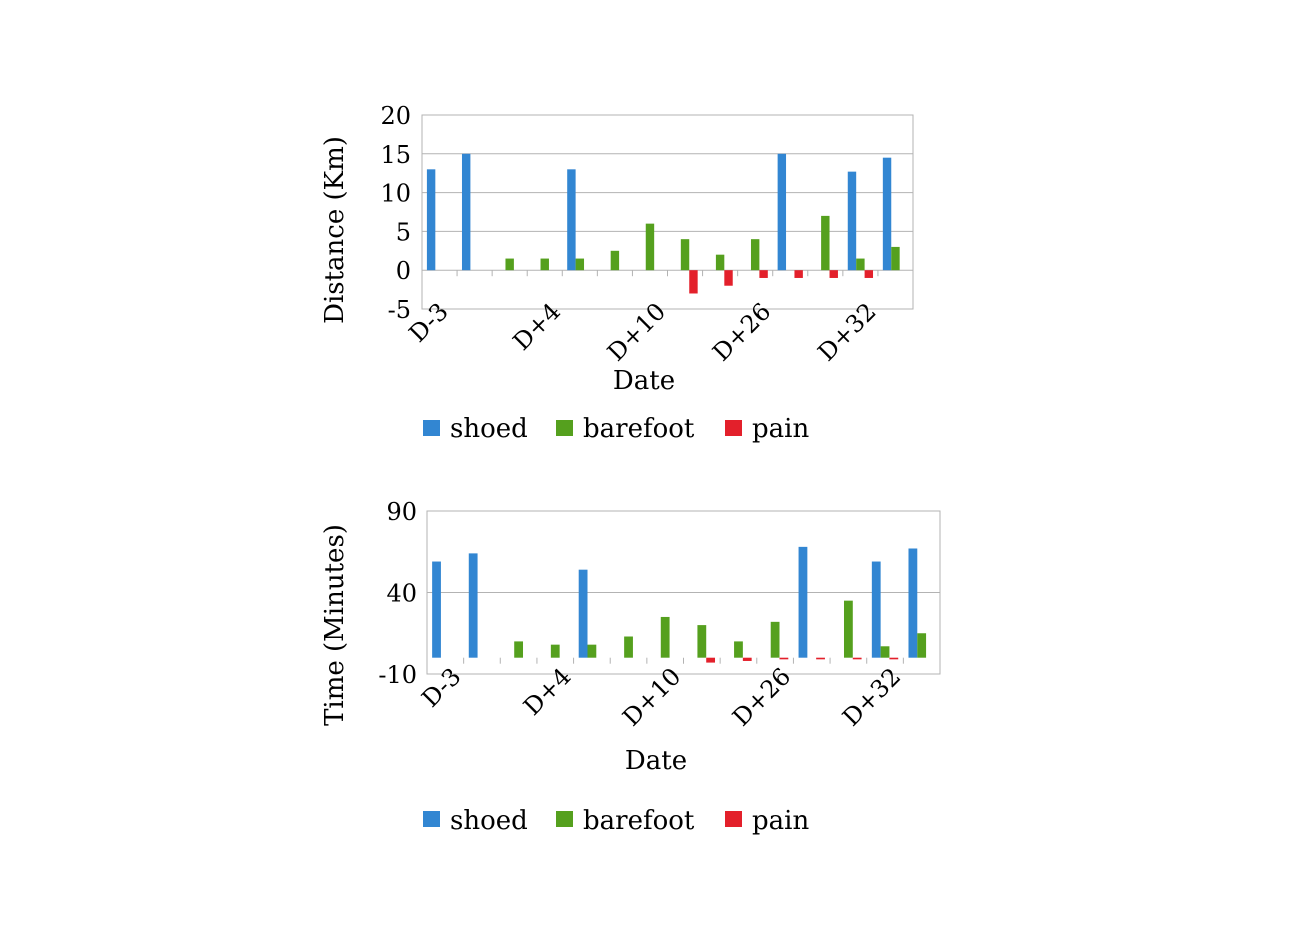 The height and width of the screenshot is (926, 1310). What do you see at coordinates (401, 594) in the screenshot?
I see `time-chart-ytick-label: 40` at bounding box center [401, 594].